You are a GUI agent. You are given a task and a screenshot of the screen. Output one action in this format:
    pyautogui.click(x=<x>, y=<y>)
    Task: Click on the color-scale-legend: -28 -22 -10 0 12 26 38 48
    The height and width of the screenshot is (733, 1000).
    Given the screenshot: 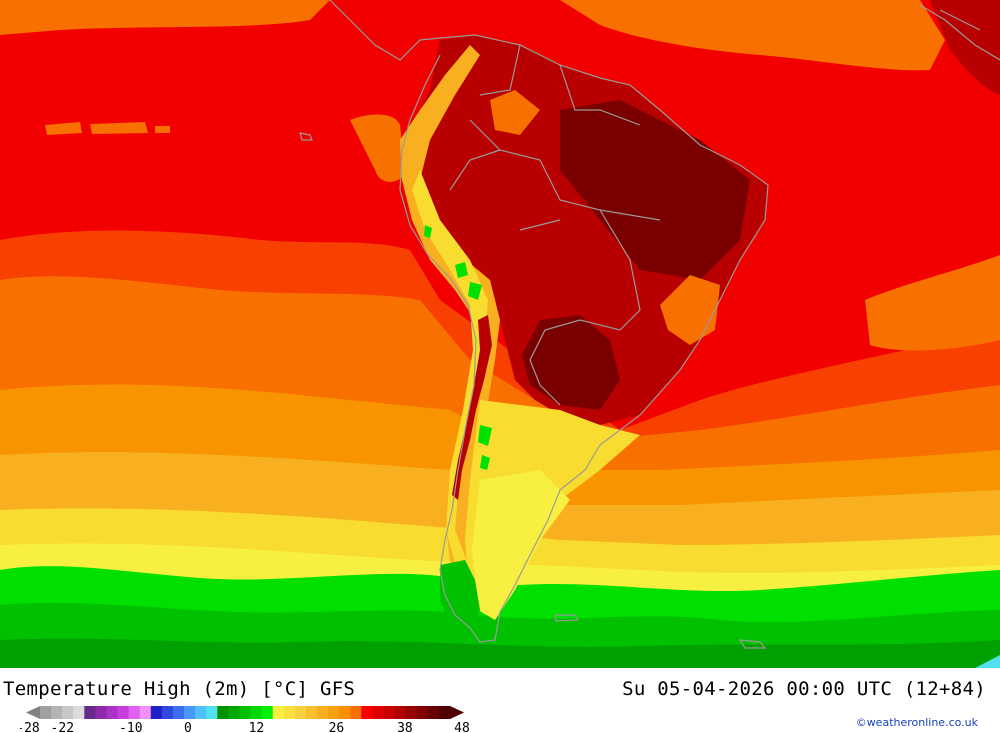 What is the action you would take?
    pyautogui.click(x=245, y=719)
    